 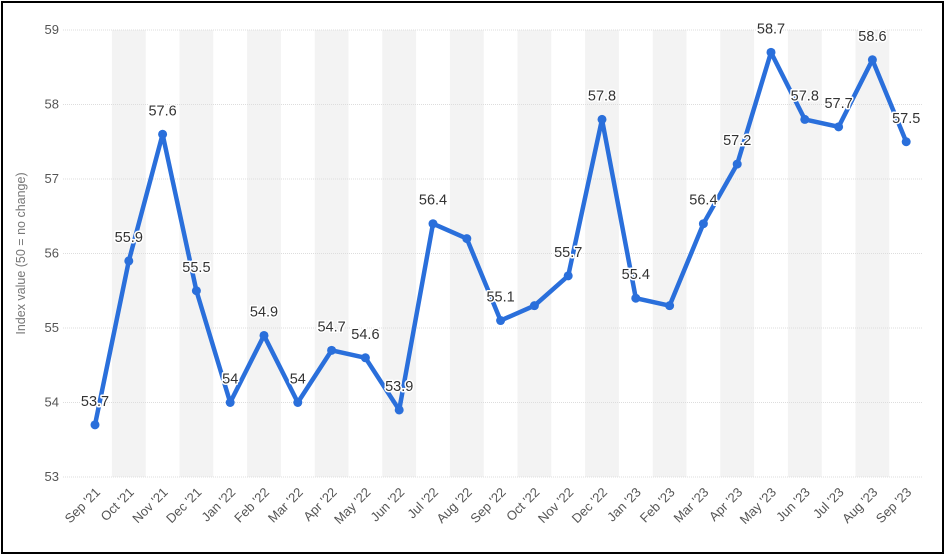 What do you see at coordinates (183, 505) in the screenshot?
I see `x-tick-label: Dec '21` at bounding box center [183, 505].